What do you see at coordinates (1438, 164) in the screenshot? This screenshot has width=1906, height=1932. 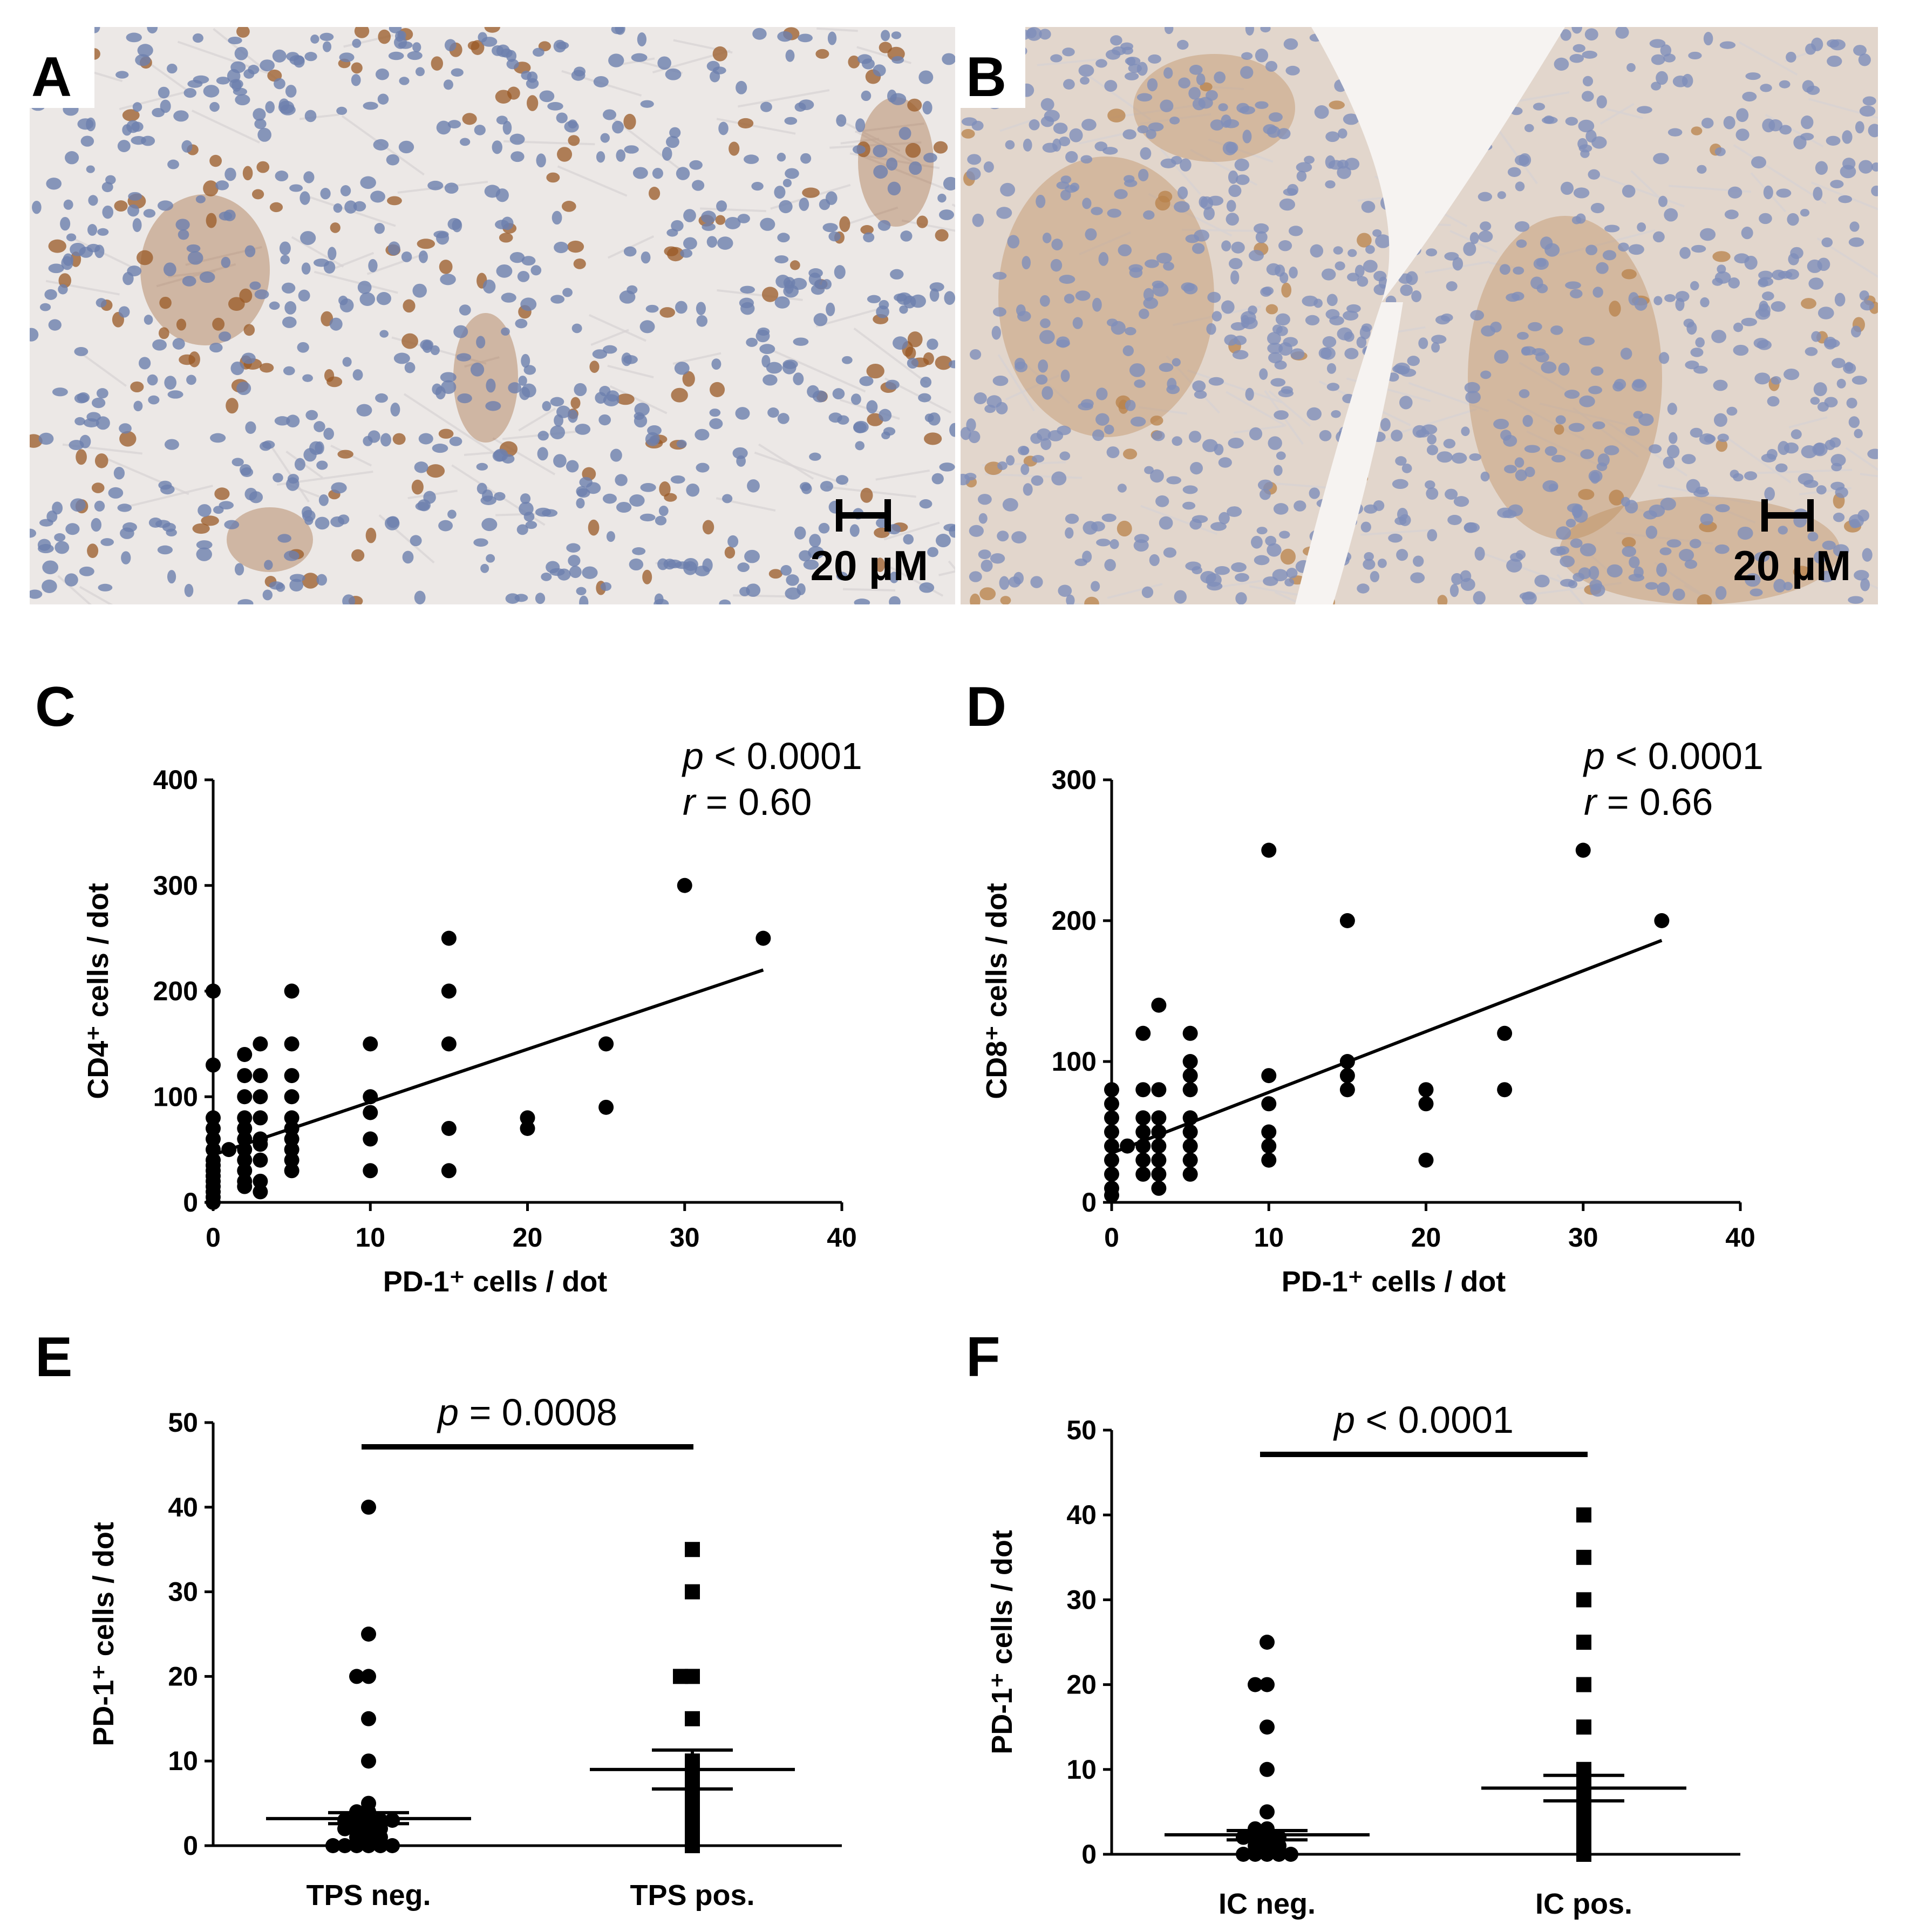 I see `tissue-gap` at bounding box center [1438, 164].